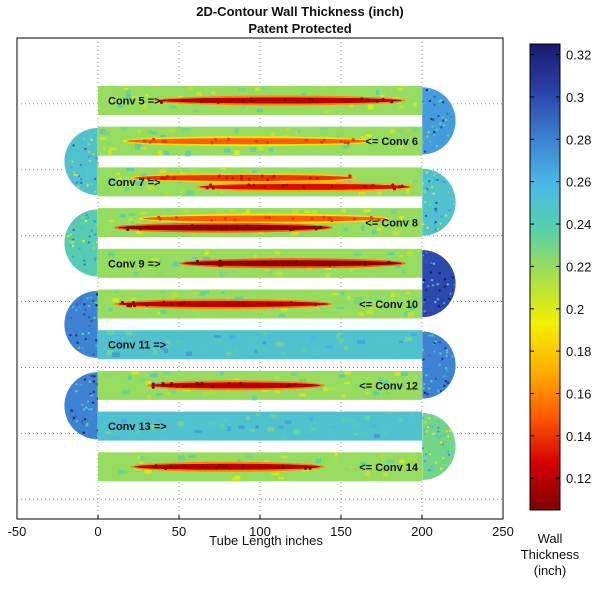  I want to click on x-tick-label: 100, so click(260, 531).